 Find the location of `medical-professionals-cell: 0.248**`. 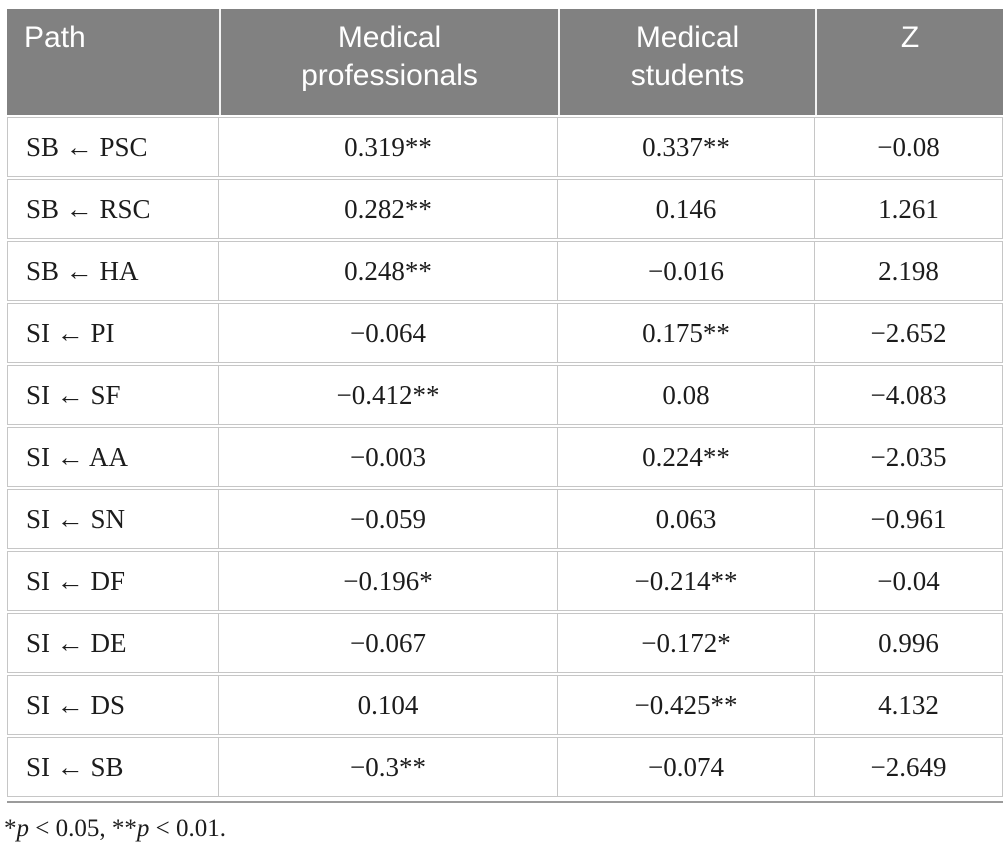

medical-professionals-cell: 0.248** is located at coordinates (388, 271).